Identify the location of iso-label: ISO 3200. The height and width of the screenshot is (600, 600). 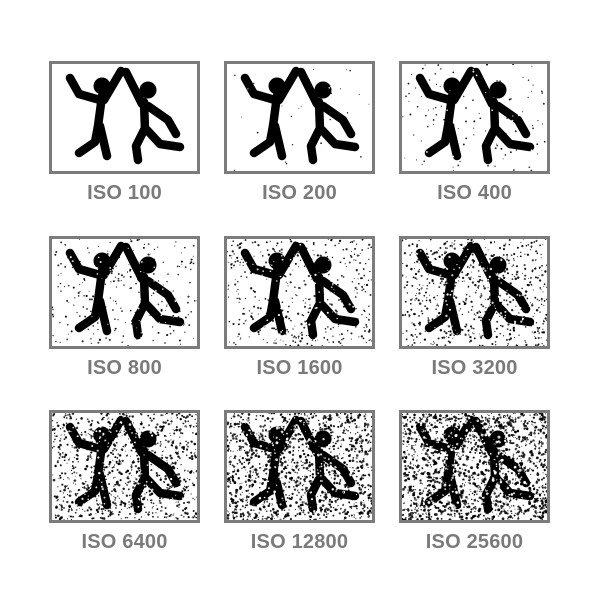
(474, 368).